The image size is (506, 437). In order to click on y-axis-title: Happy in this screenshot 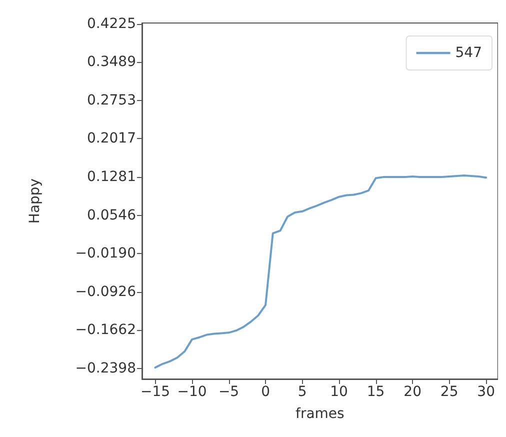, I will do `click(35, 201)`.